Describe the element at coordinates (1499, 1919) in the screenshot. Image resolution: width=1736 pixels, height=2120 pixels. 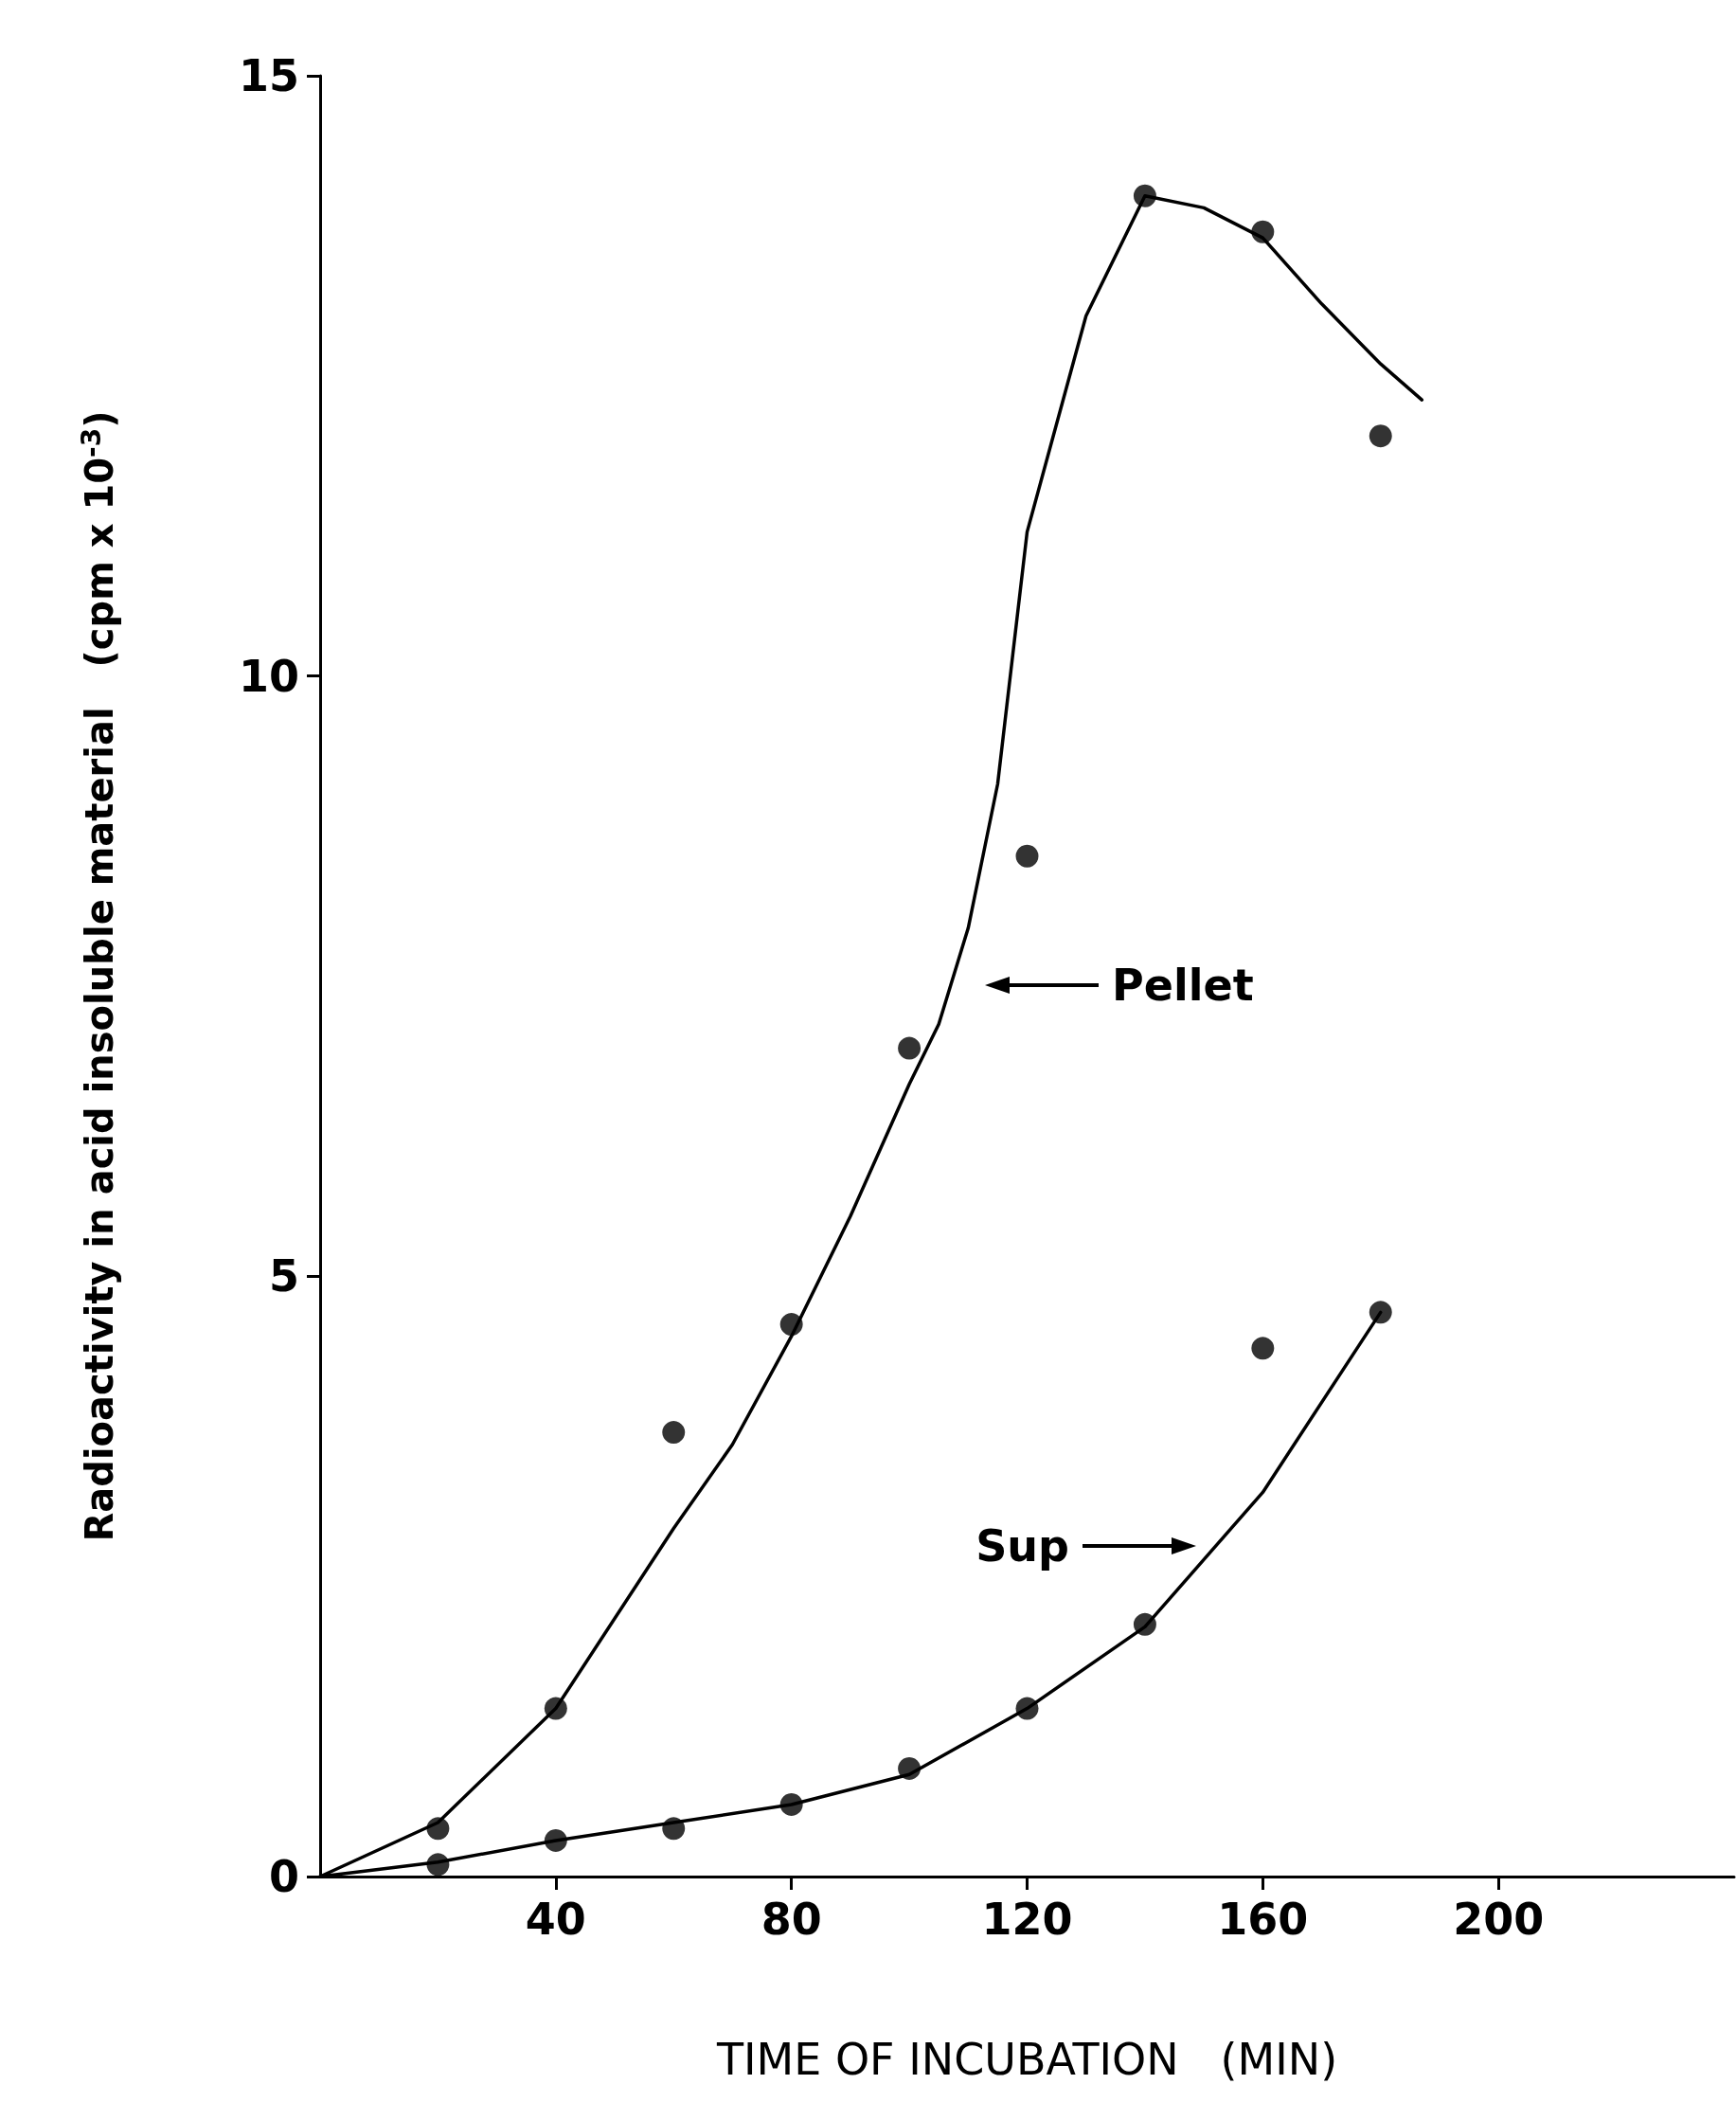
I see `x-tick-label: 200` at that location.